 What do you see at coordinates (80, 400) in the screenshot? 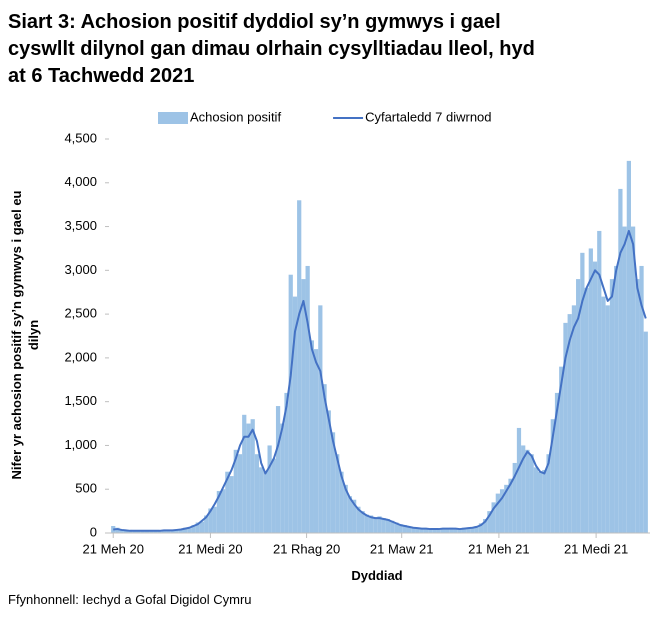
I see `y-tick-label: 1,500` at bounding box center [80, 400].